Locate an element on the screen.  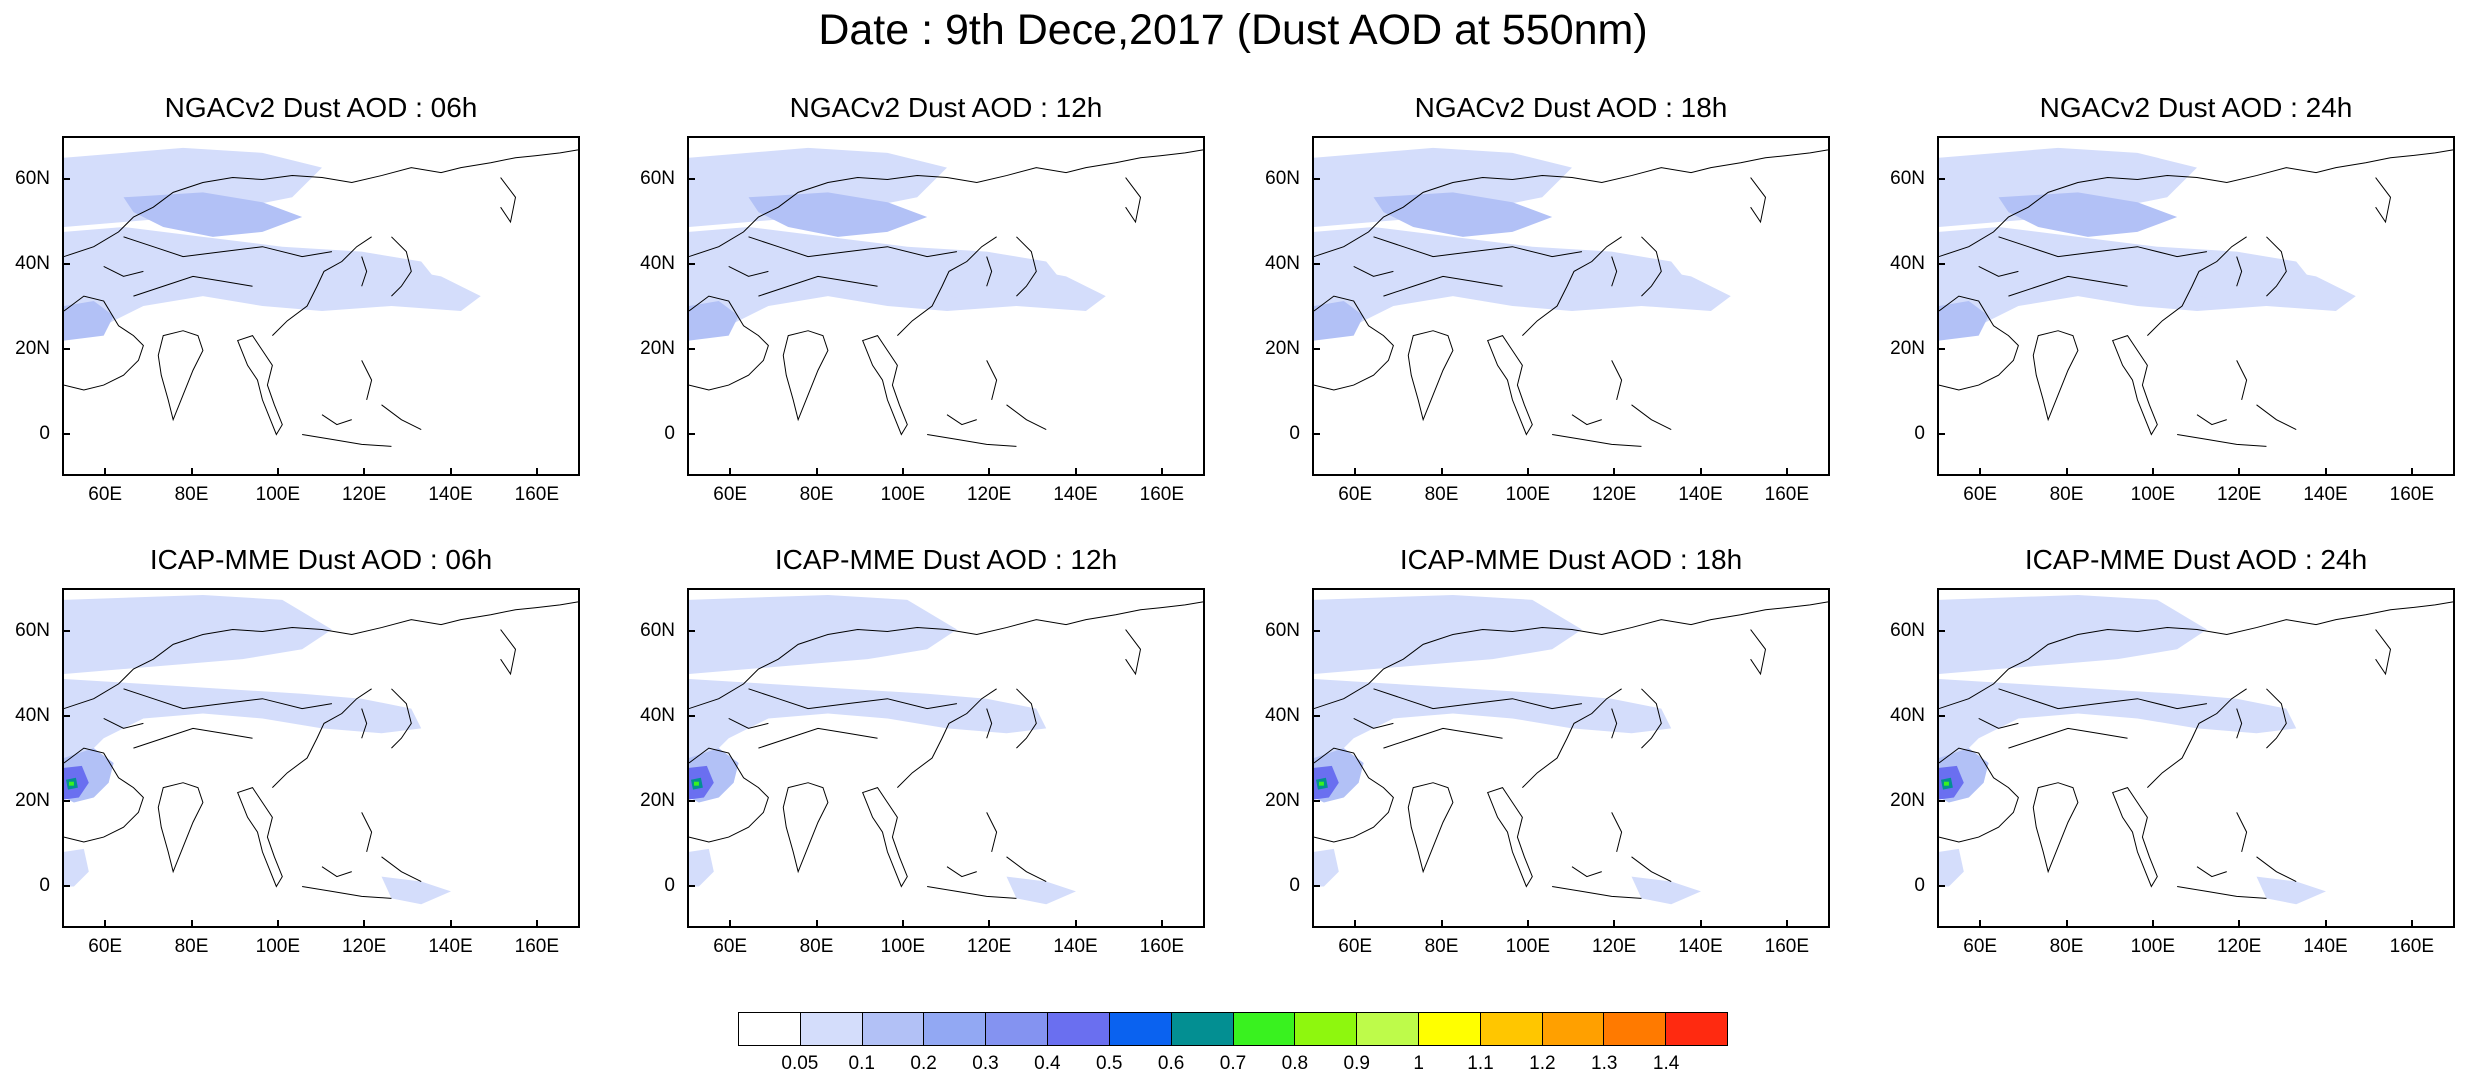
colorbar-label: 0.3 is located at coordinates (985, 1063).